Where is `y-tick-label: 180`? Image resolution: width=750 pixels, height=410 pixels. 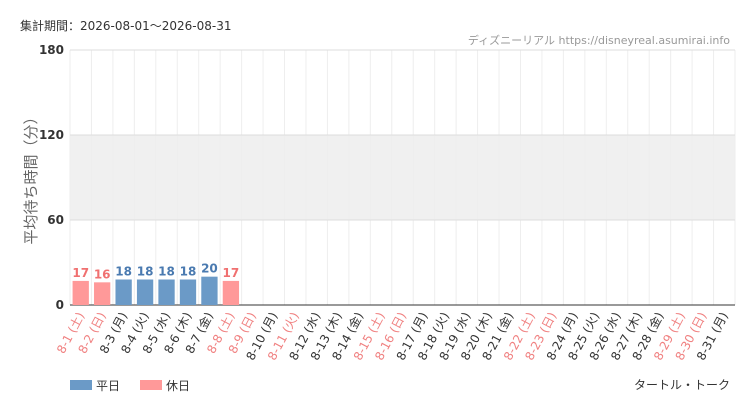 y-tick-label: 180 is located at coordinates (51, 50).